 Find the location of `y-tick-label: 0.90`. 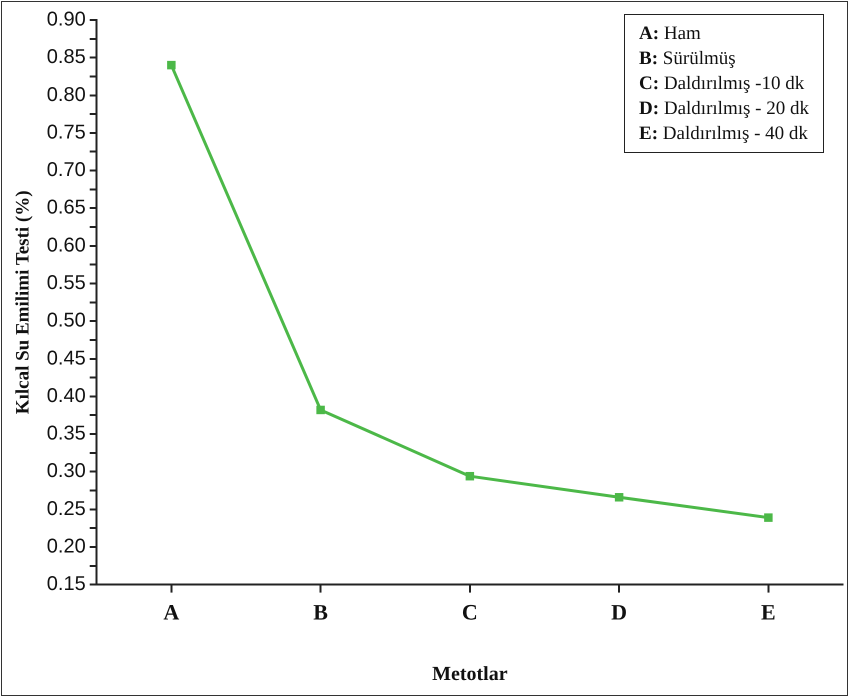

y-tick-label: 0.90 is located at coordinates (66, 19).